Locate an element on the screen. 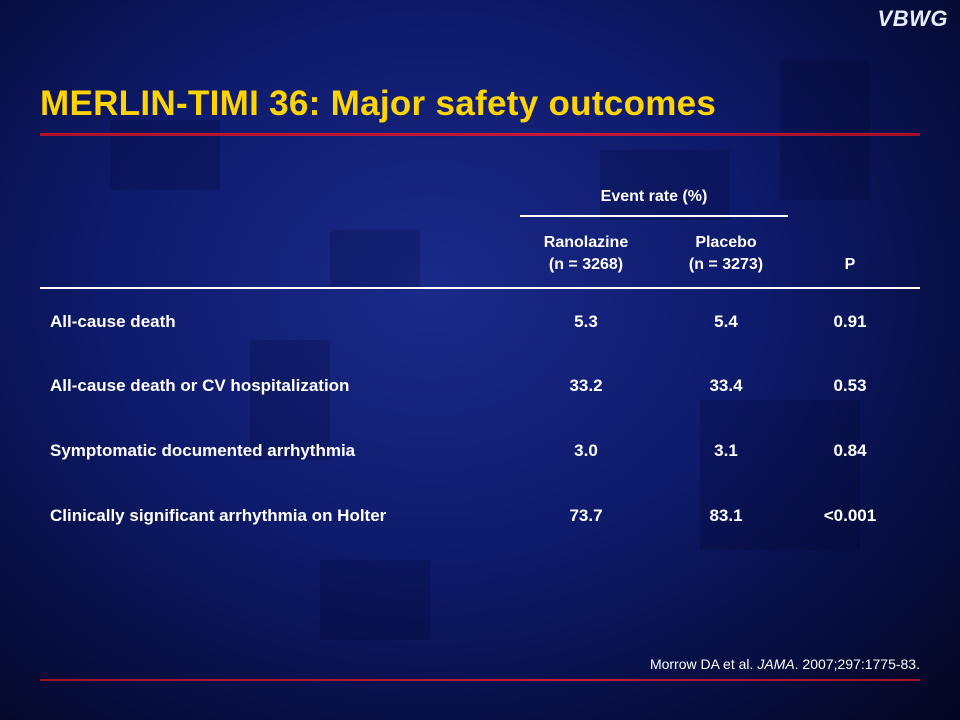 The width and height of the screenshot is (960, 720). ranolazine-value: 5.3 is located at coordinates (586, 321).